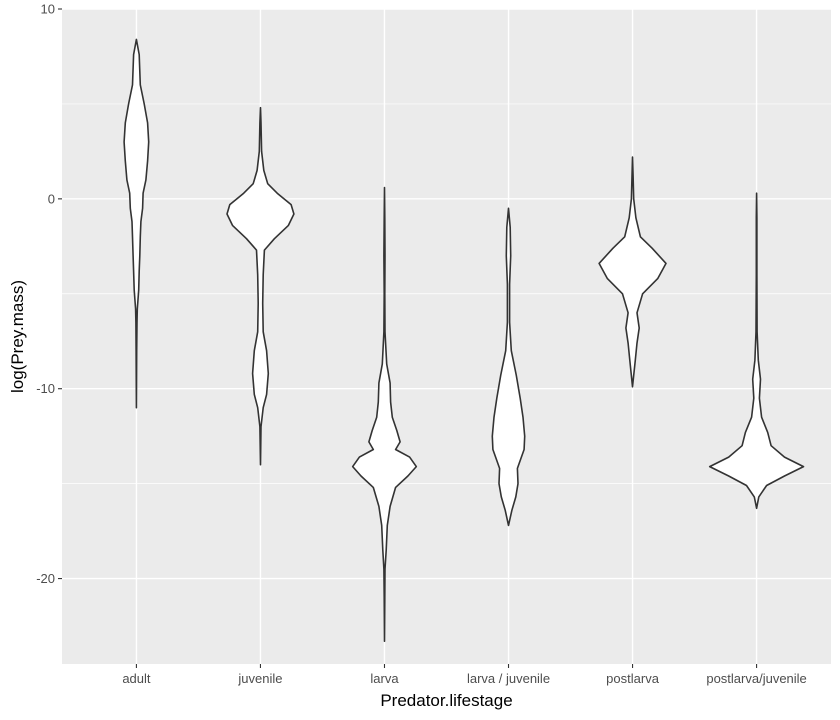 The width and height of the screenshot is (840, 720). What do you see at coordinates (260, 286) in the screenshot?
I see `violin-juvenile` at bounding box center [260, 286].